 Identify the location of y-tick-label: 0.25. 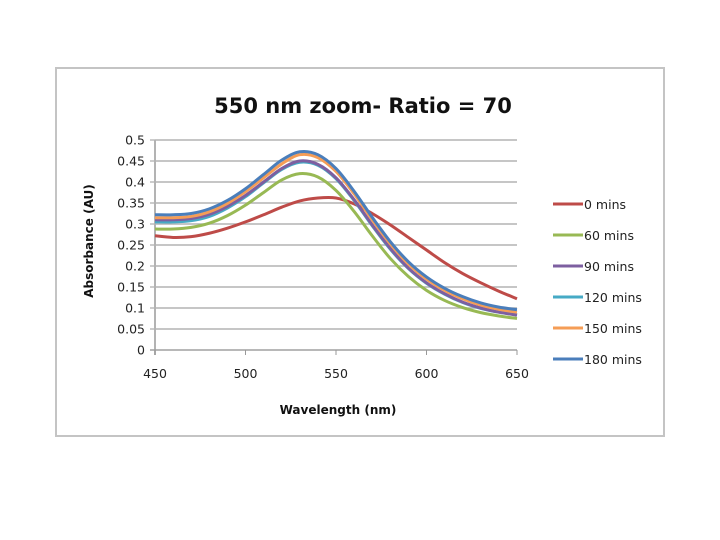
(131, 245).